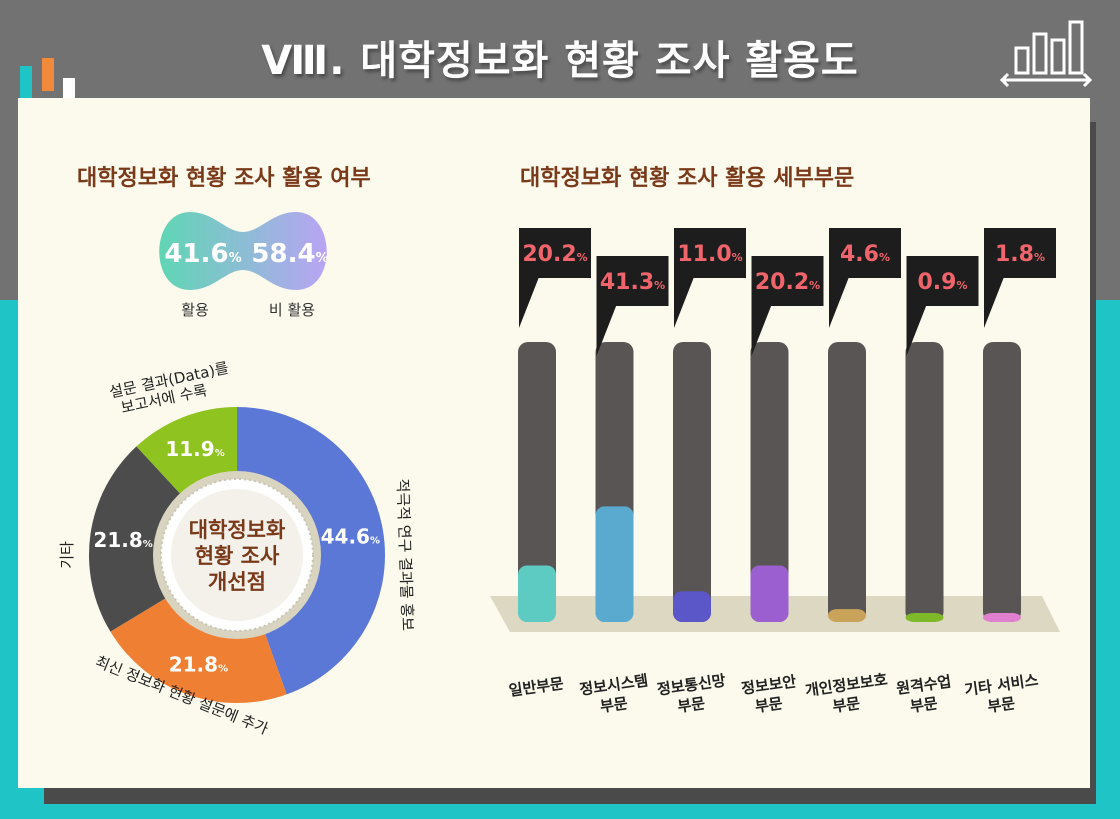  I want to click on donut-center, so click(237, 555).